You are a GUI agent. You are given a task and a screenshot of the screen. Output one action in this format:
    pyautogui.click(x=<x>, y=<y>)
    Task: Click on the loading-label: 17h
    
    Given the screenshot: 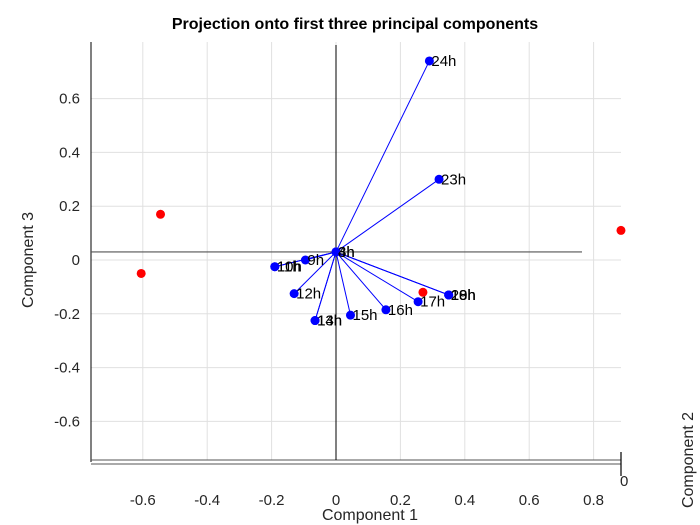 What is the action you would take?
    pyautogui.click(x=432, y=302)
    